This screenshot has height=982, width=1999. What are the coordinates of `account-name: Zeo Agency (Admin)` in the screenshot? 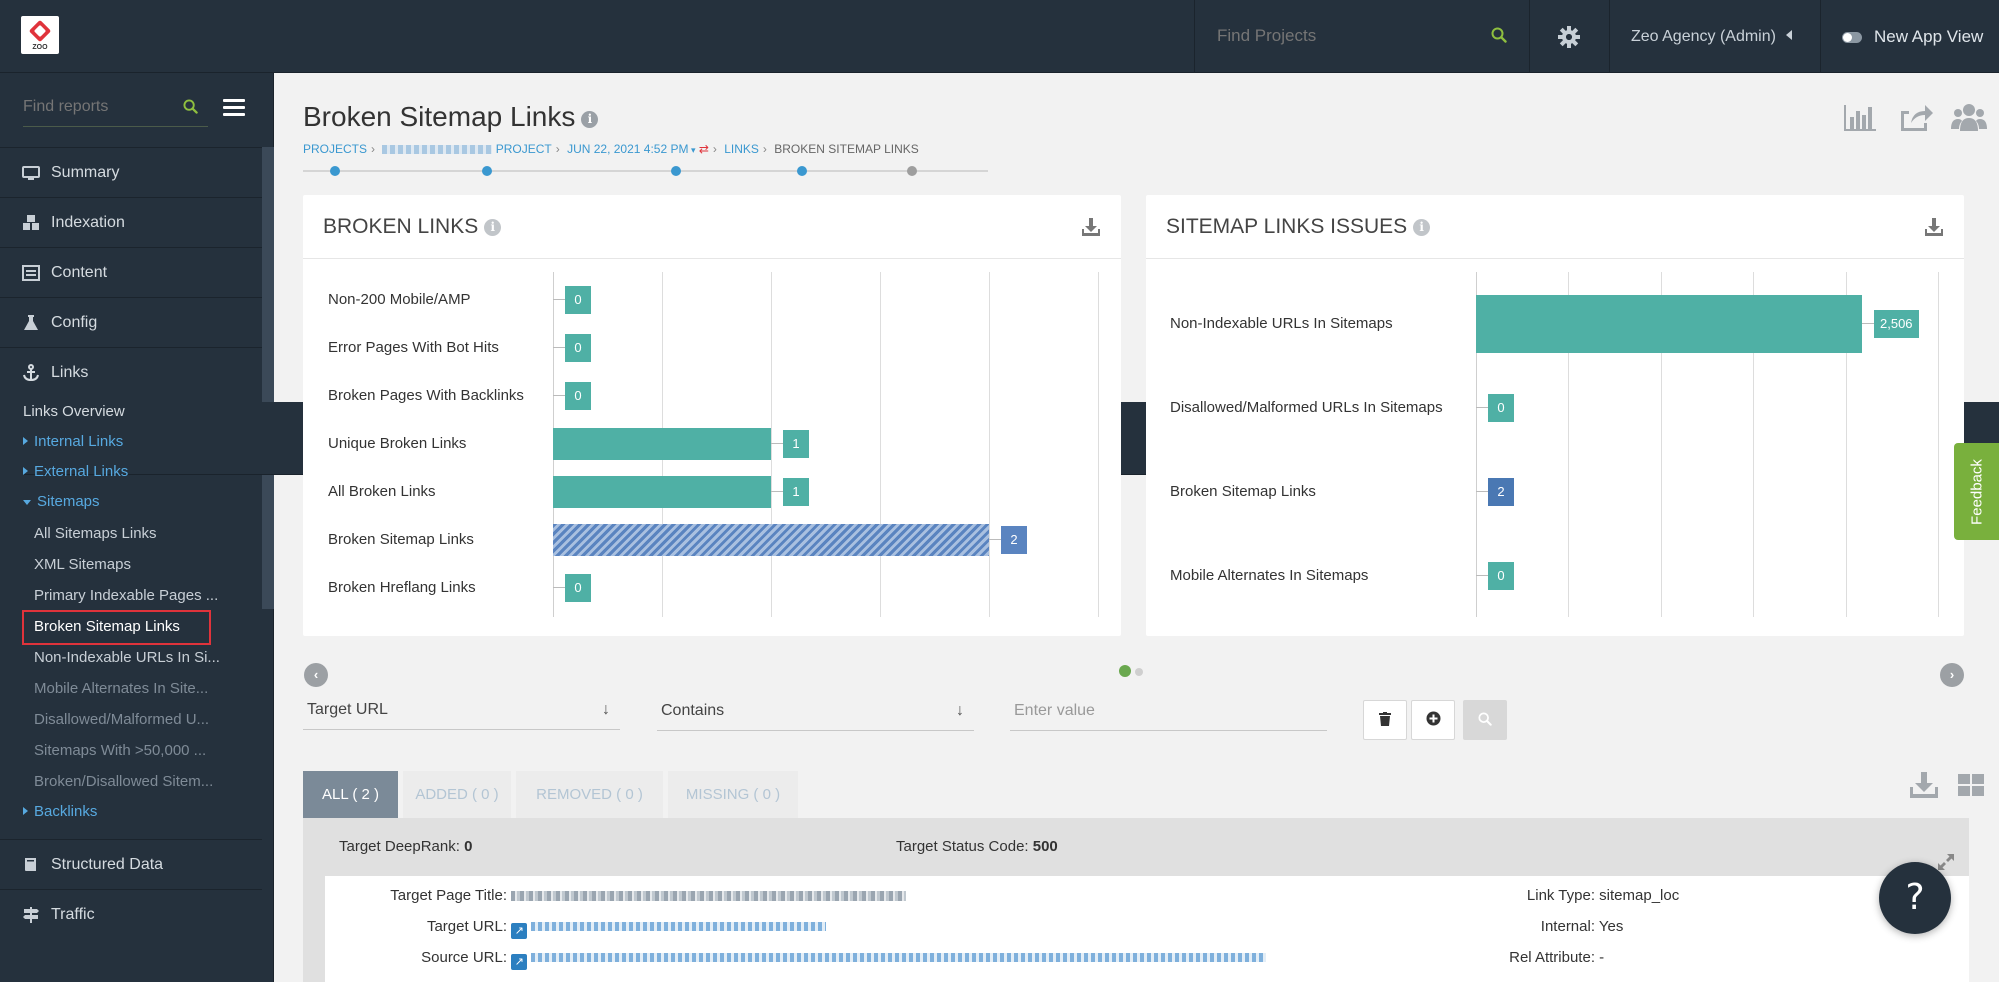 It's located at (1703, 36).